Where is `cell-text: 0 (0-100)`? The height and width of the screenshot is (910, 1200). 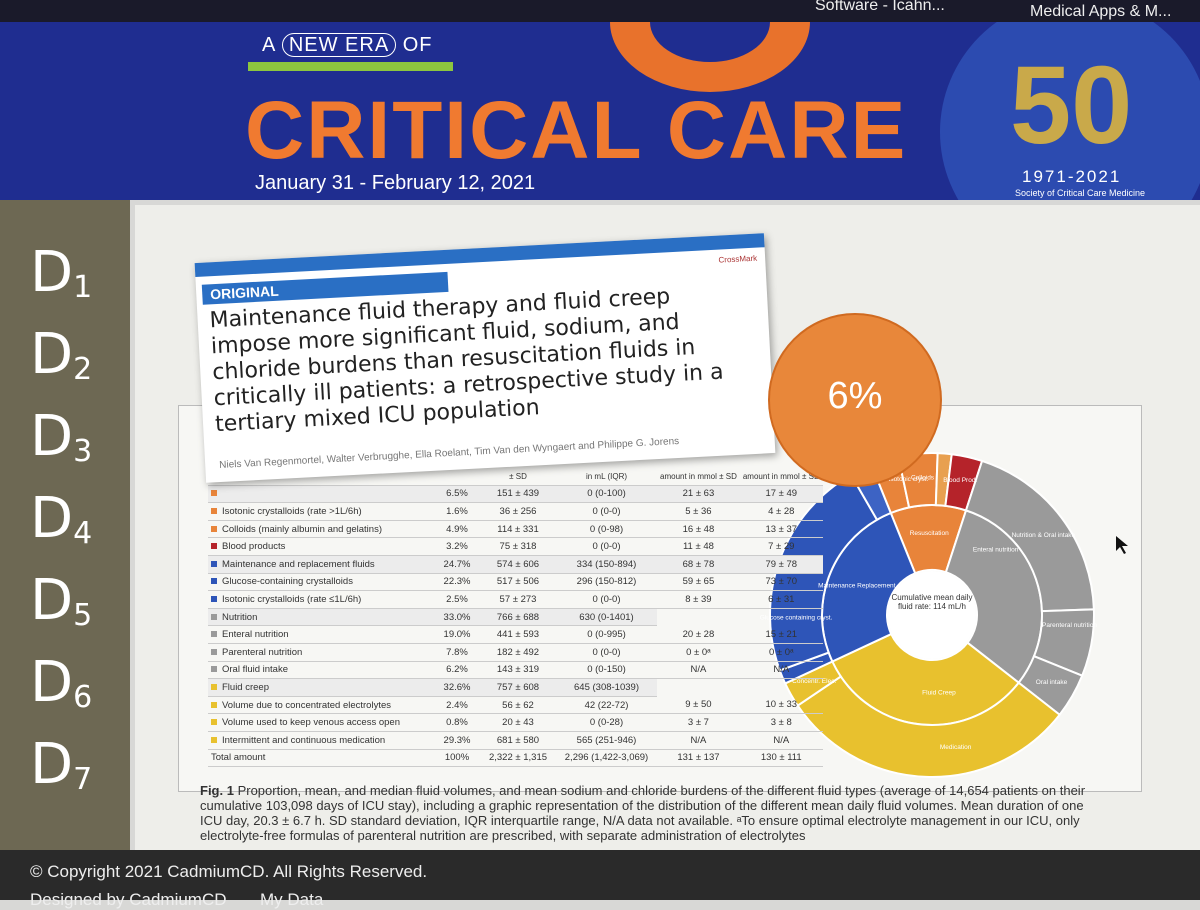
cell-text: 0 (0-100) is located at coordinates (606, 494).